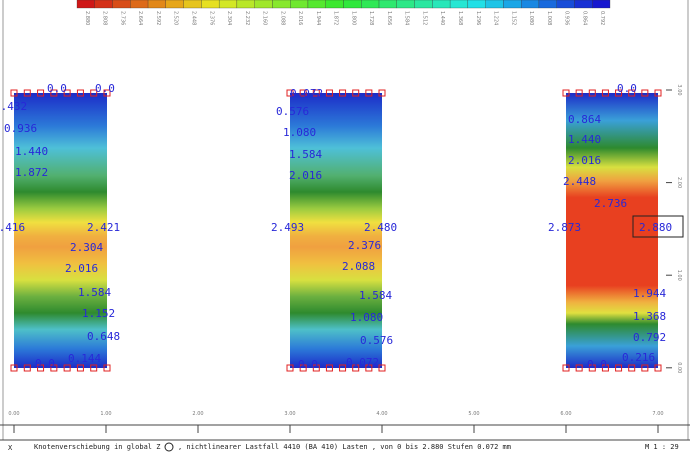 The image size is (690, 454). Describe the element at coordinates (103, 336) in the screenshot. I see `value-label: 0.648` at that location.